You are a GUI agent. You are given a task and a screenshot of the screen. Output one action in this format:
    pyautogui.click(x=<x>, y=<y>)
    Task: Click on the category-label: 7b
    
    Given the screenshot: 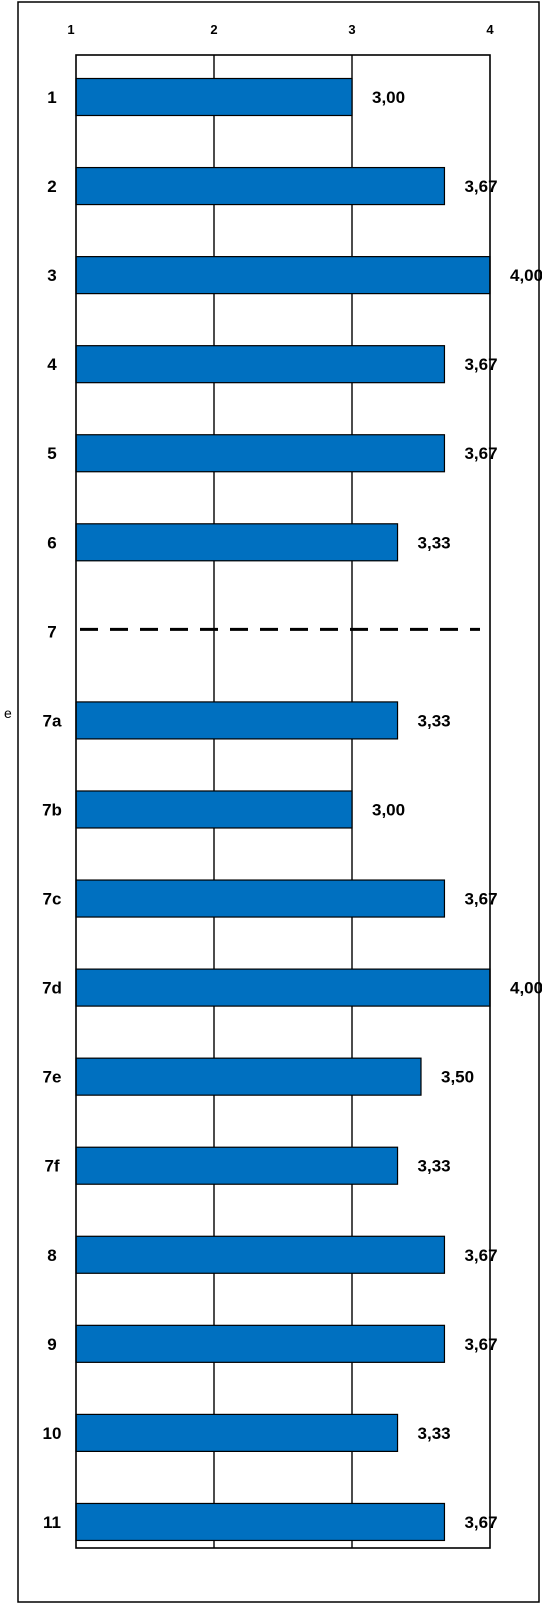 What is the action you would take?
    pyautogui.click(x=52, y=809)
    